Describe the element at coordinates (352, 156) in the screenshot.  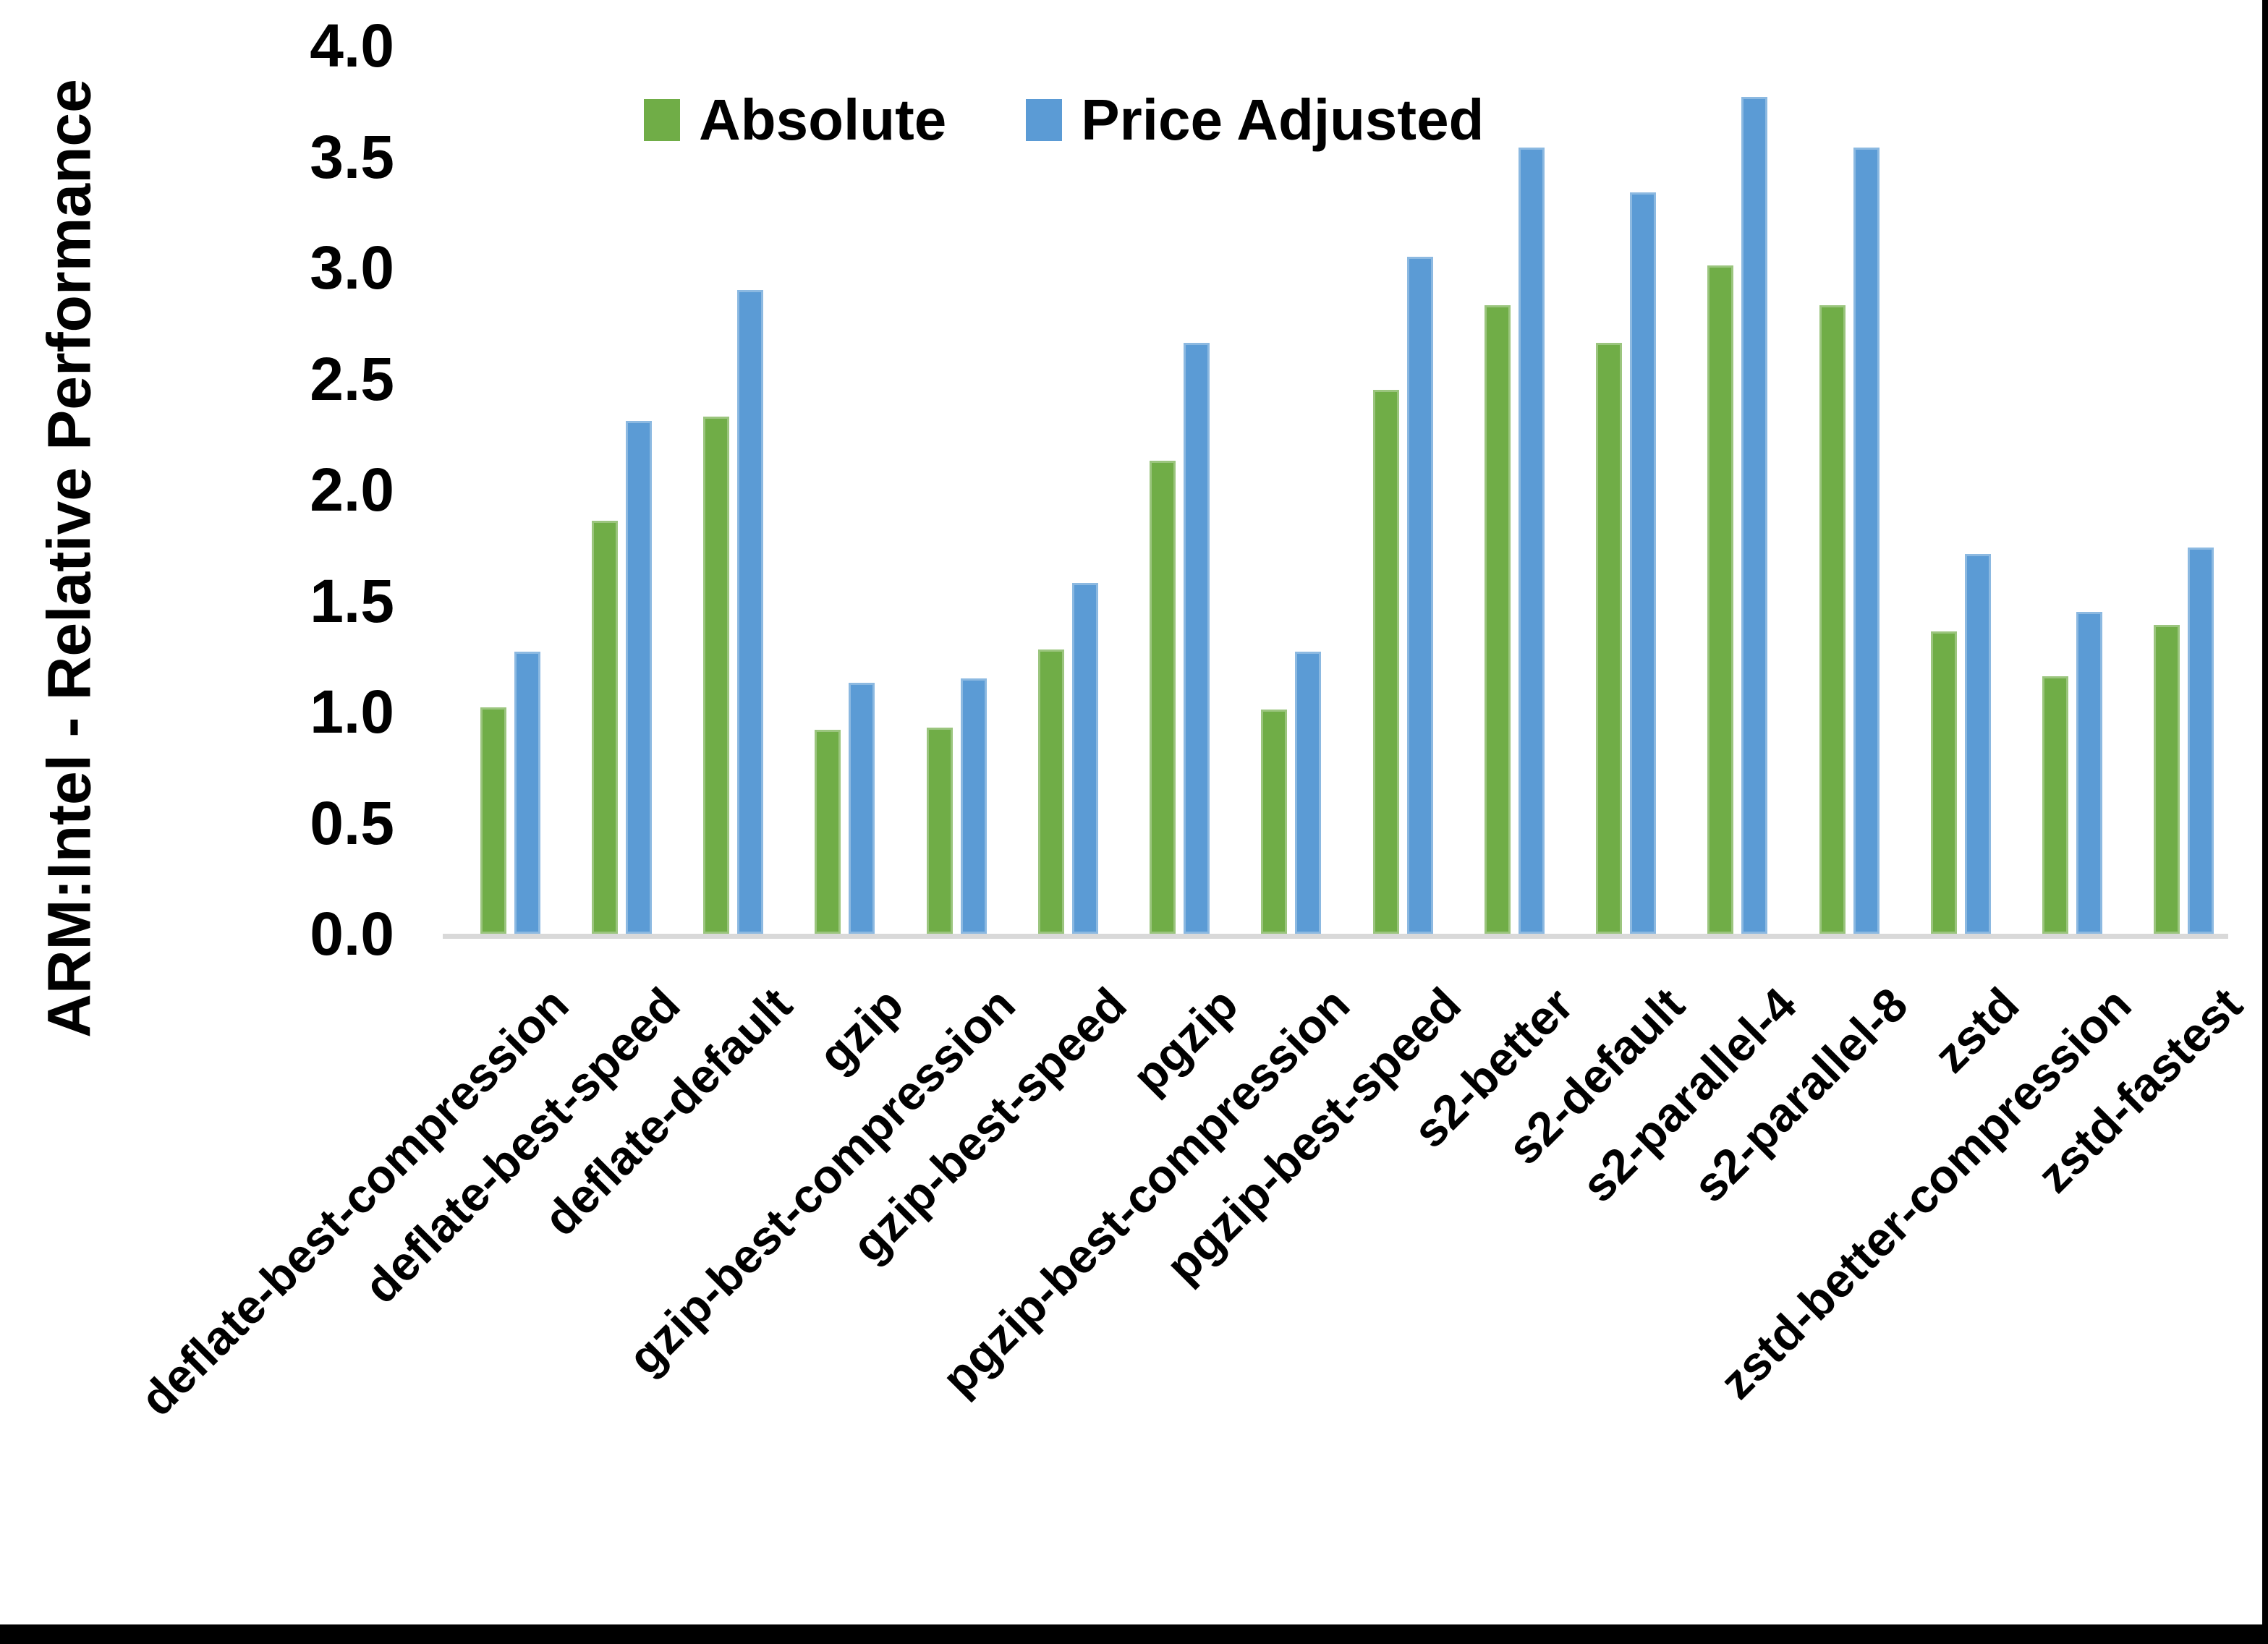
I see `y-tick-label: 3.5` at that location.